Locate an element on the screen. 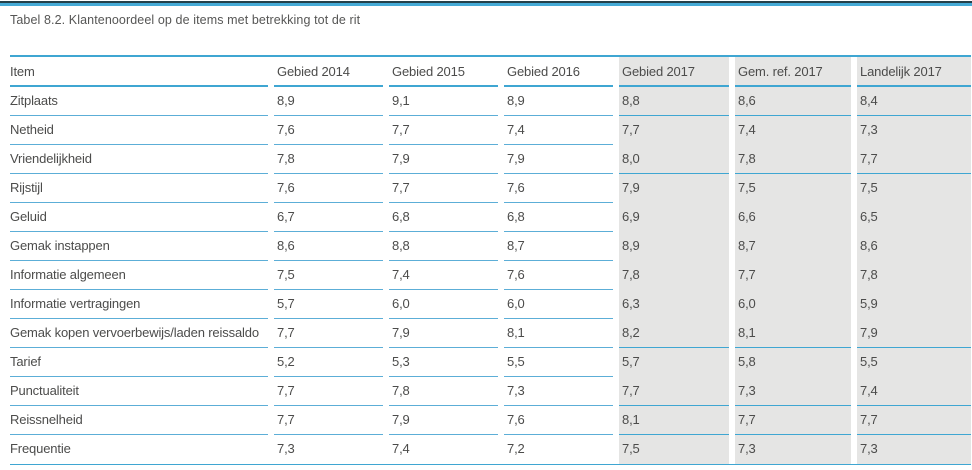  item-cell: Frequentie is located at coordinates (40, 448).